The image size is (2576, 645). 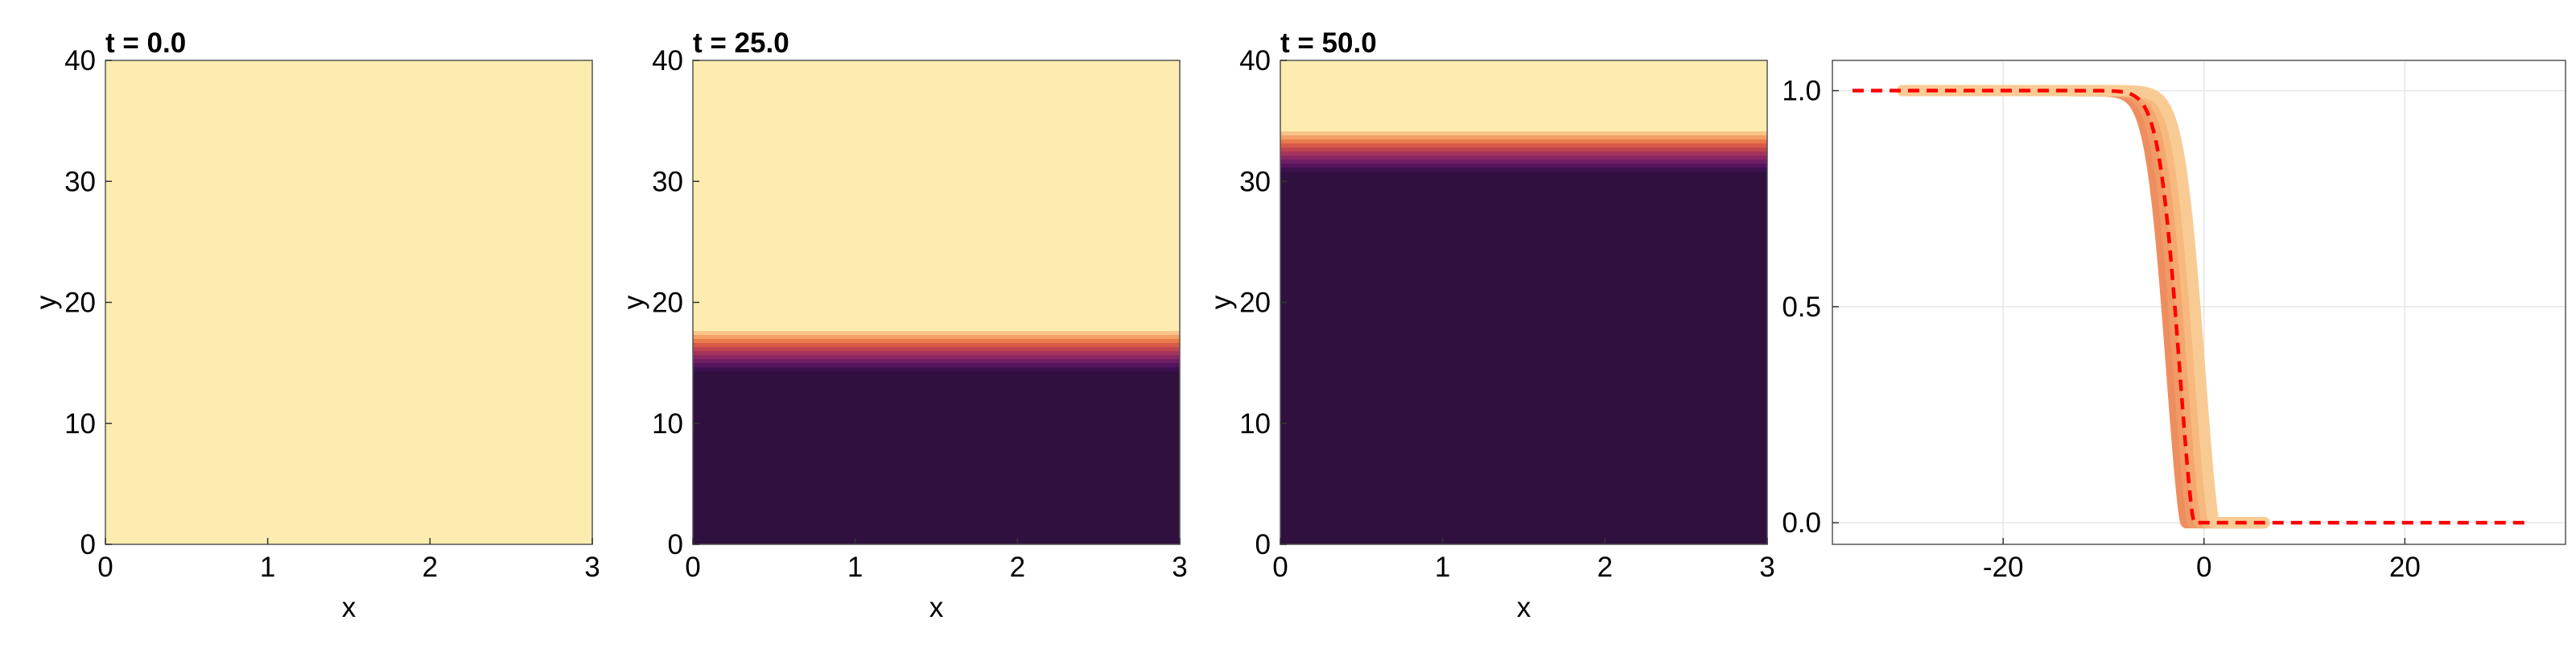 I want to click on y-tick-label: 1.0, so click(x=1801, y=91).